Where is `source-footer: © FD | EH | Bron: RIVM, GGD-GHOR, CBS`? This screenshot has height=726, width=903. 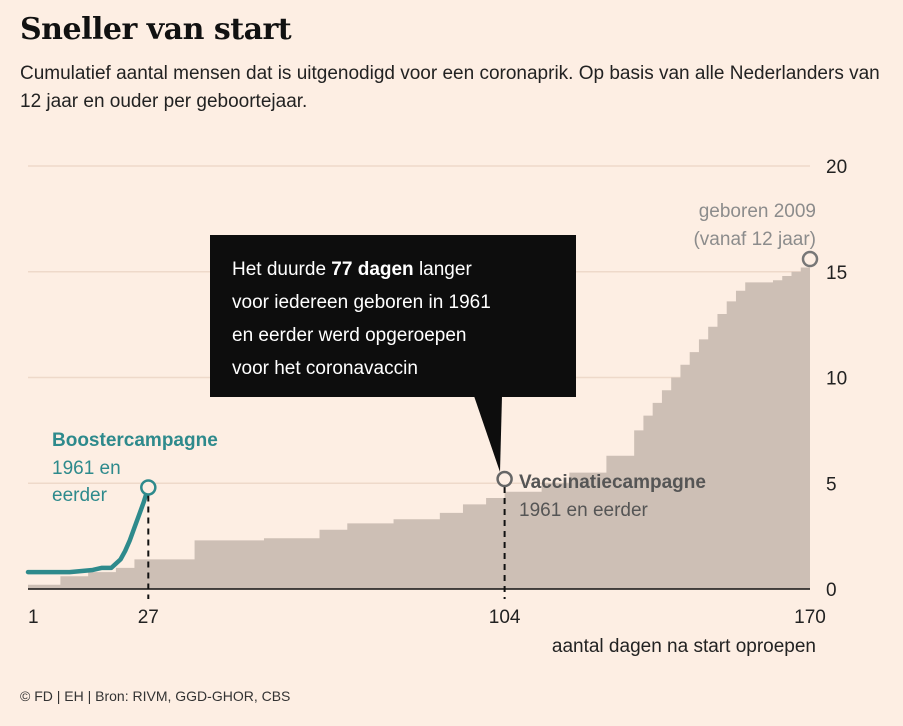 source-footer: © FD | EH | Bron: RIVM, GGD-GHOR, CBS is located at coordinates (155, 696).